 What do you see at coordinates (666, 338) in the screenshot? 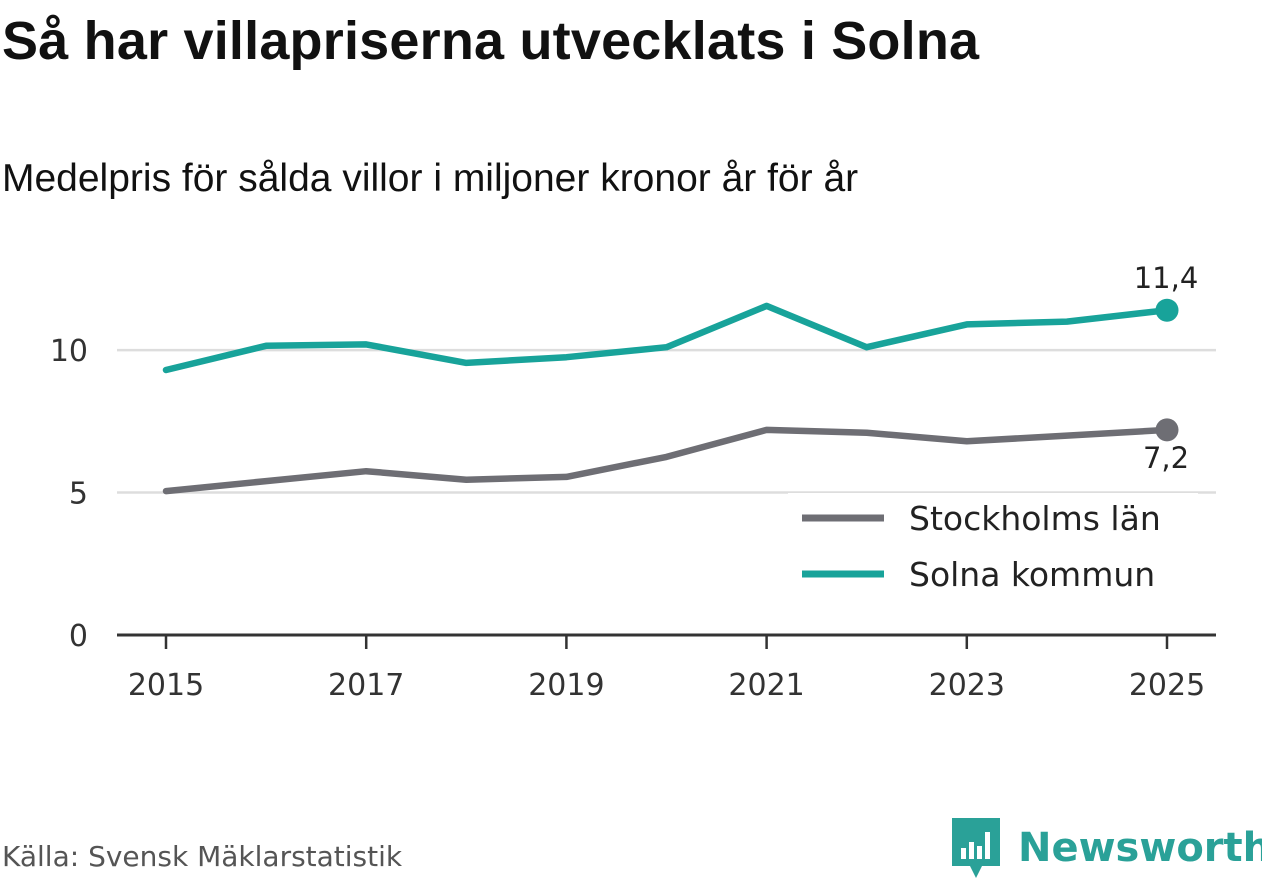
I see `series-line-solna-kommun` at bounding box center [666, 338].